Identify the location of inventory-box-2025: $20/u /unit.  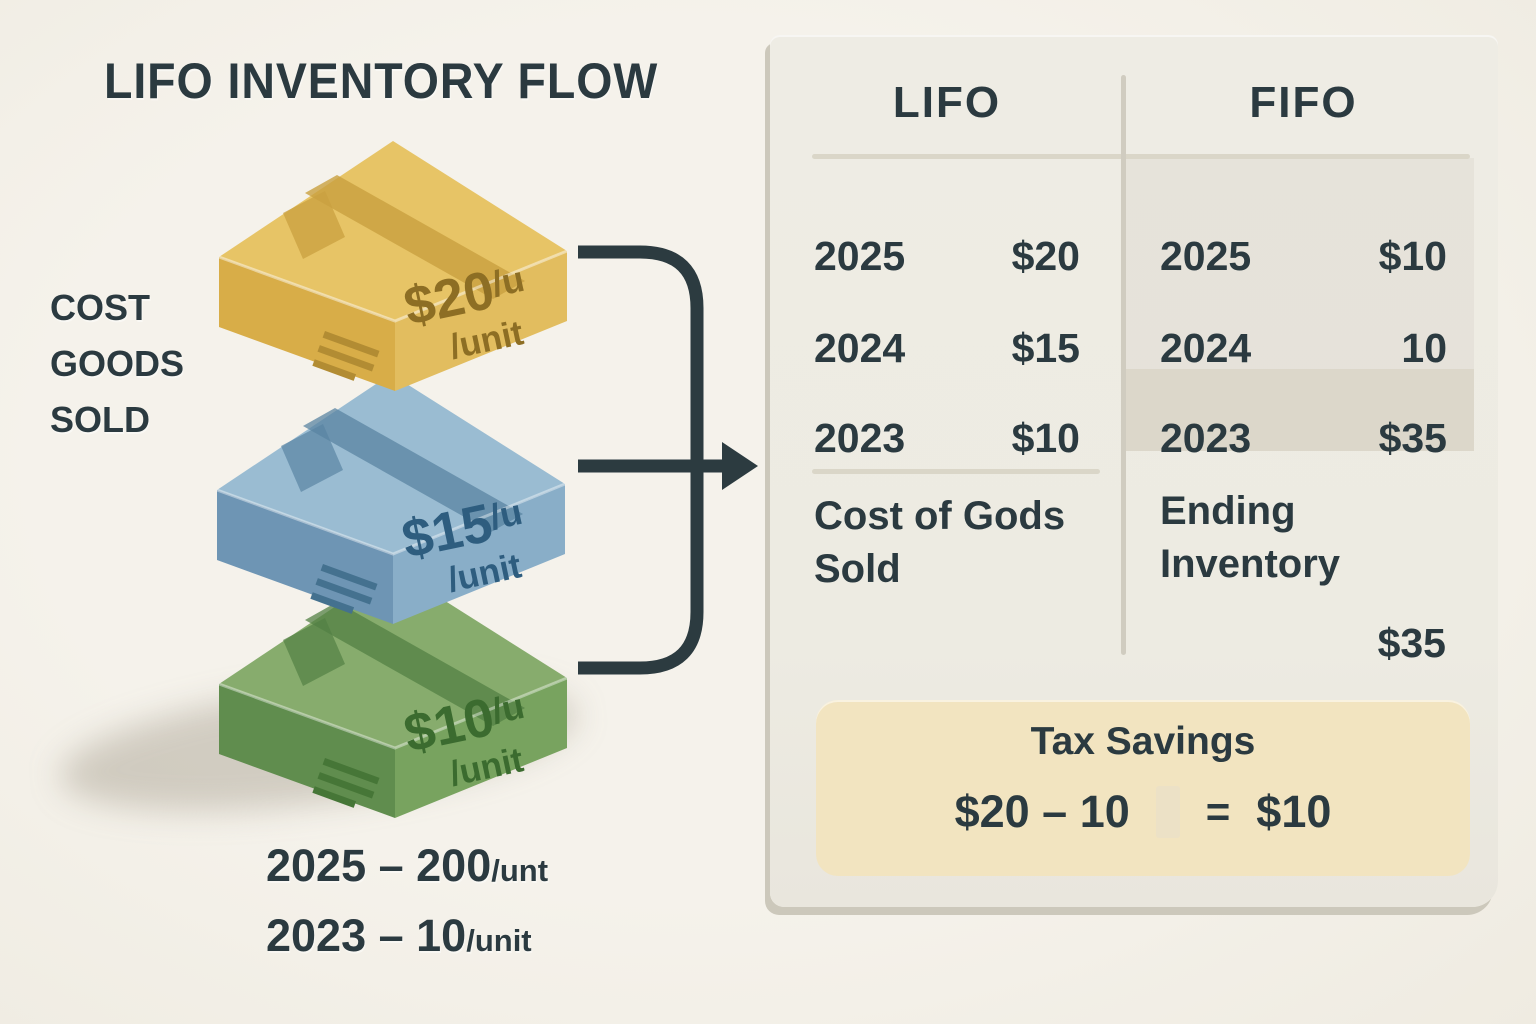
(393, 266).